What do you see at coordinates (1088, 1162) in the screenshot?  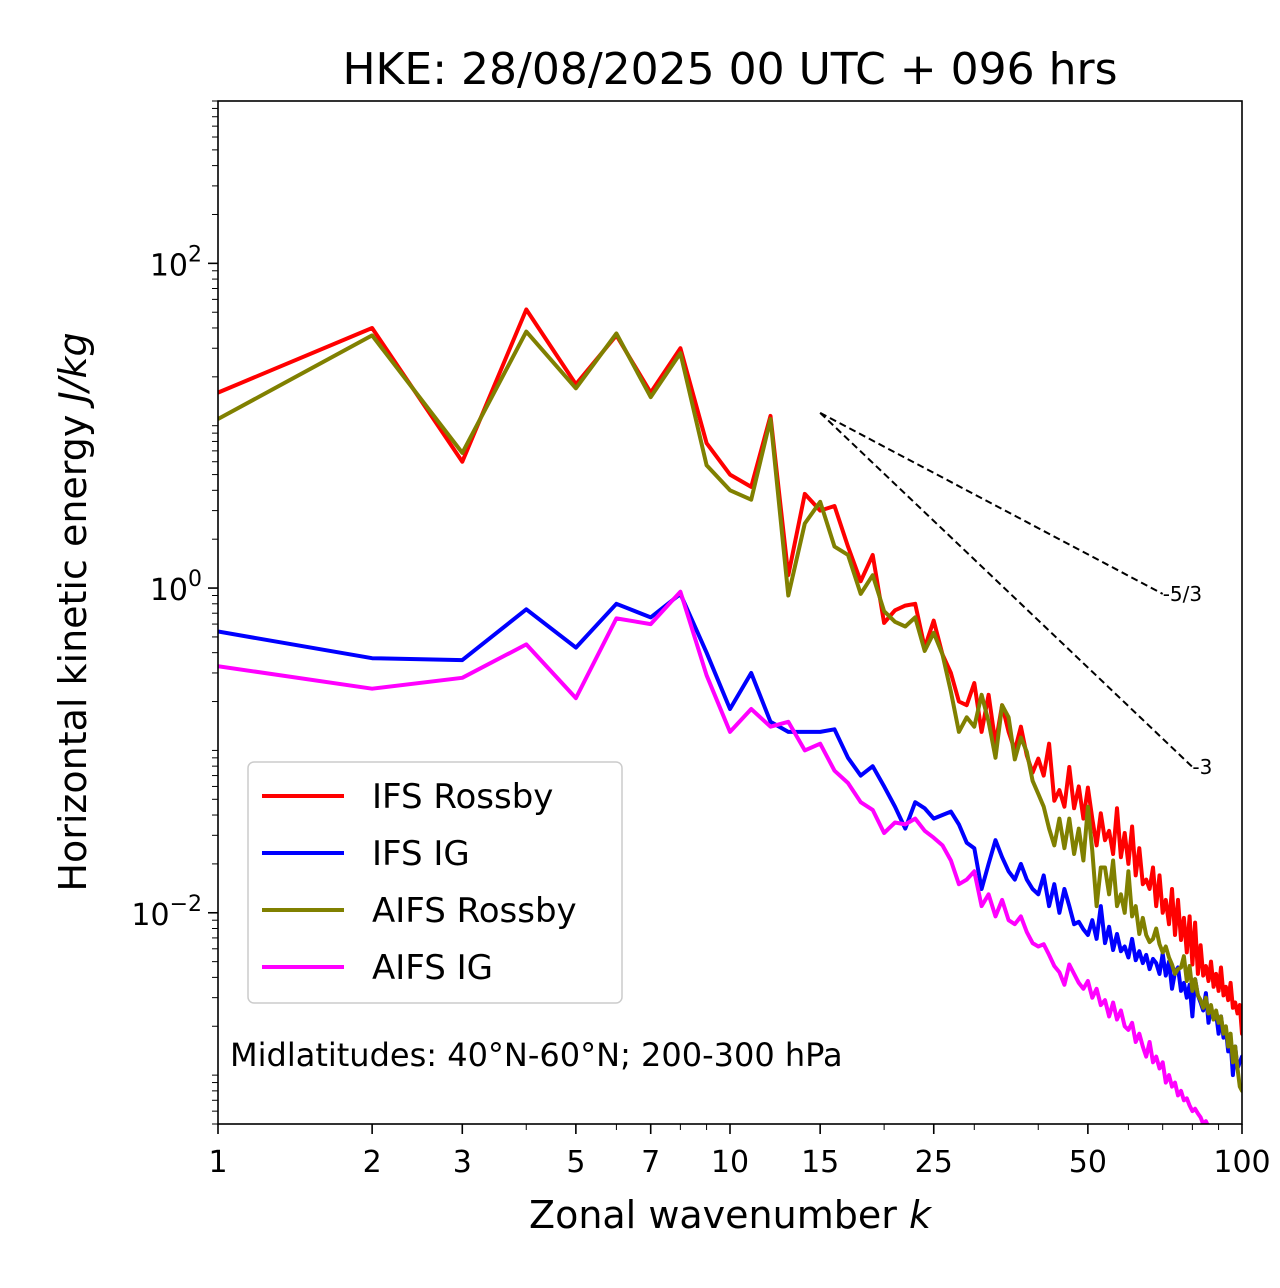 I see `x-tick-label: 50` at bounding box center [1088, 1162].